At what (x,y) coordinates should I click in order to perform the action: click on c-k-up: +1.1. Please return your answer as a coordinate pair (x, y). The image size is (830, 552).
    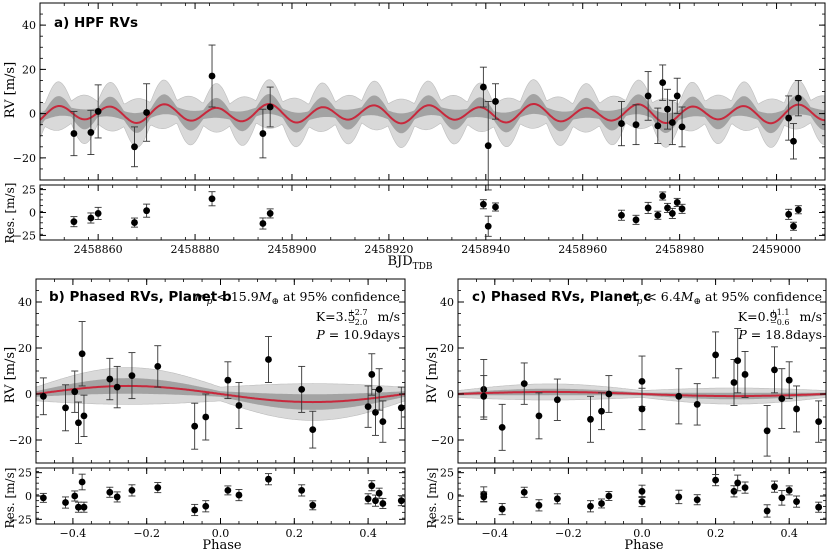
    Looking at the image, I should click on (779, 312).